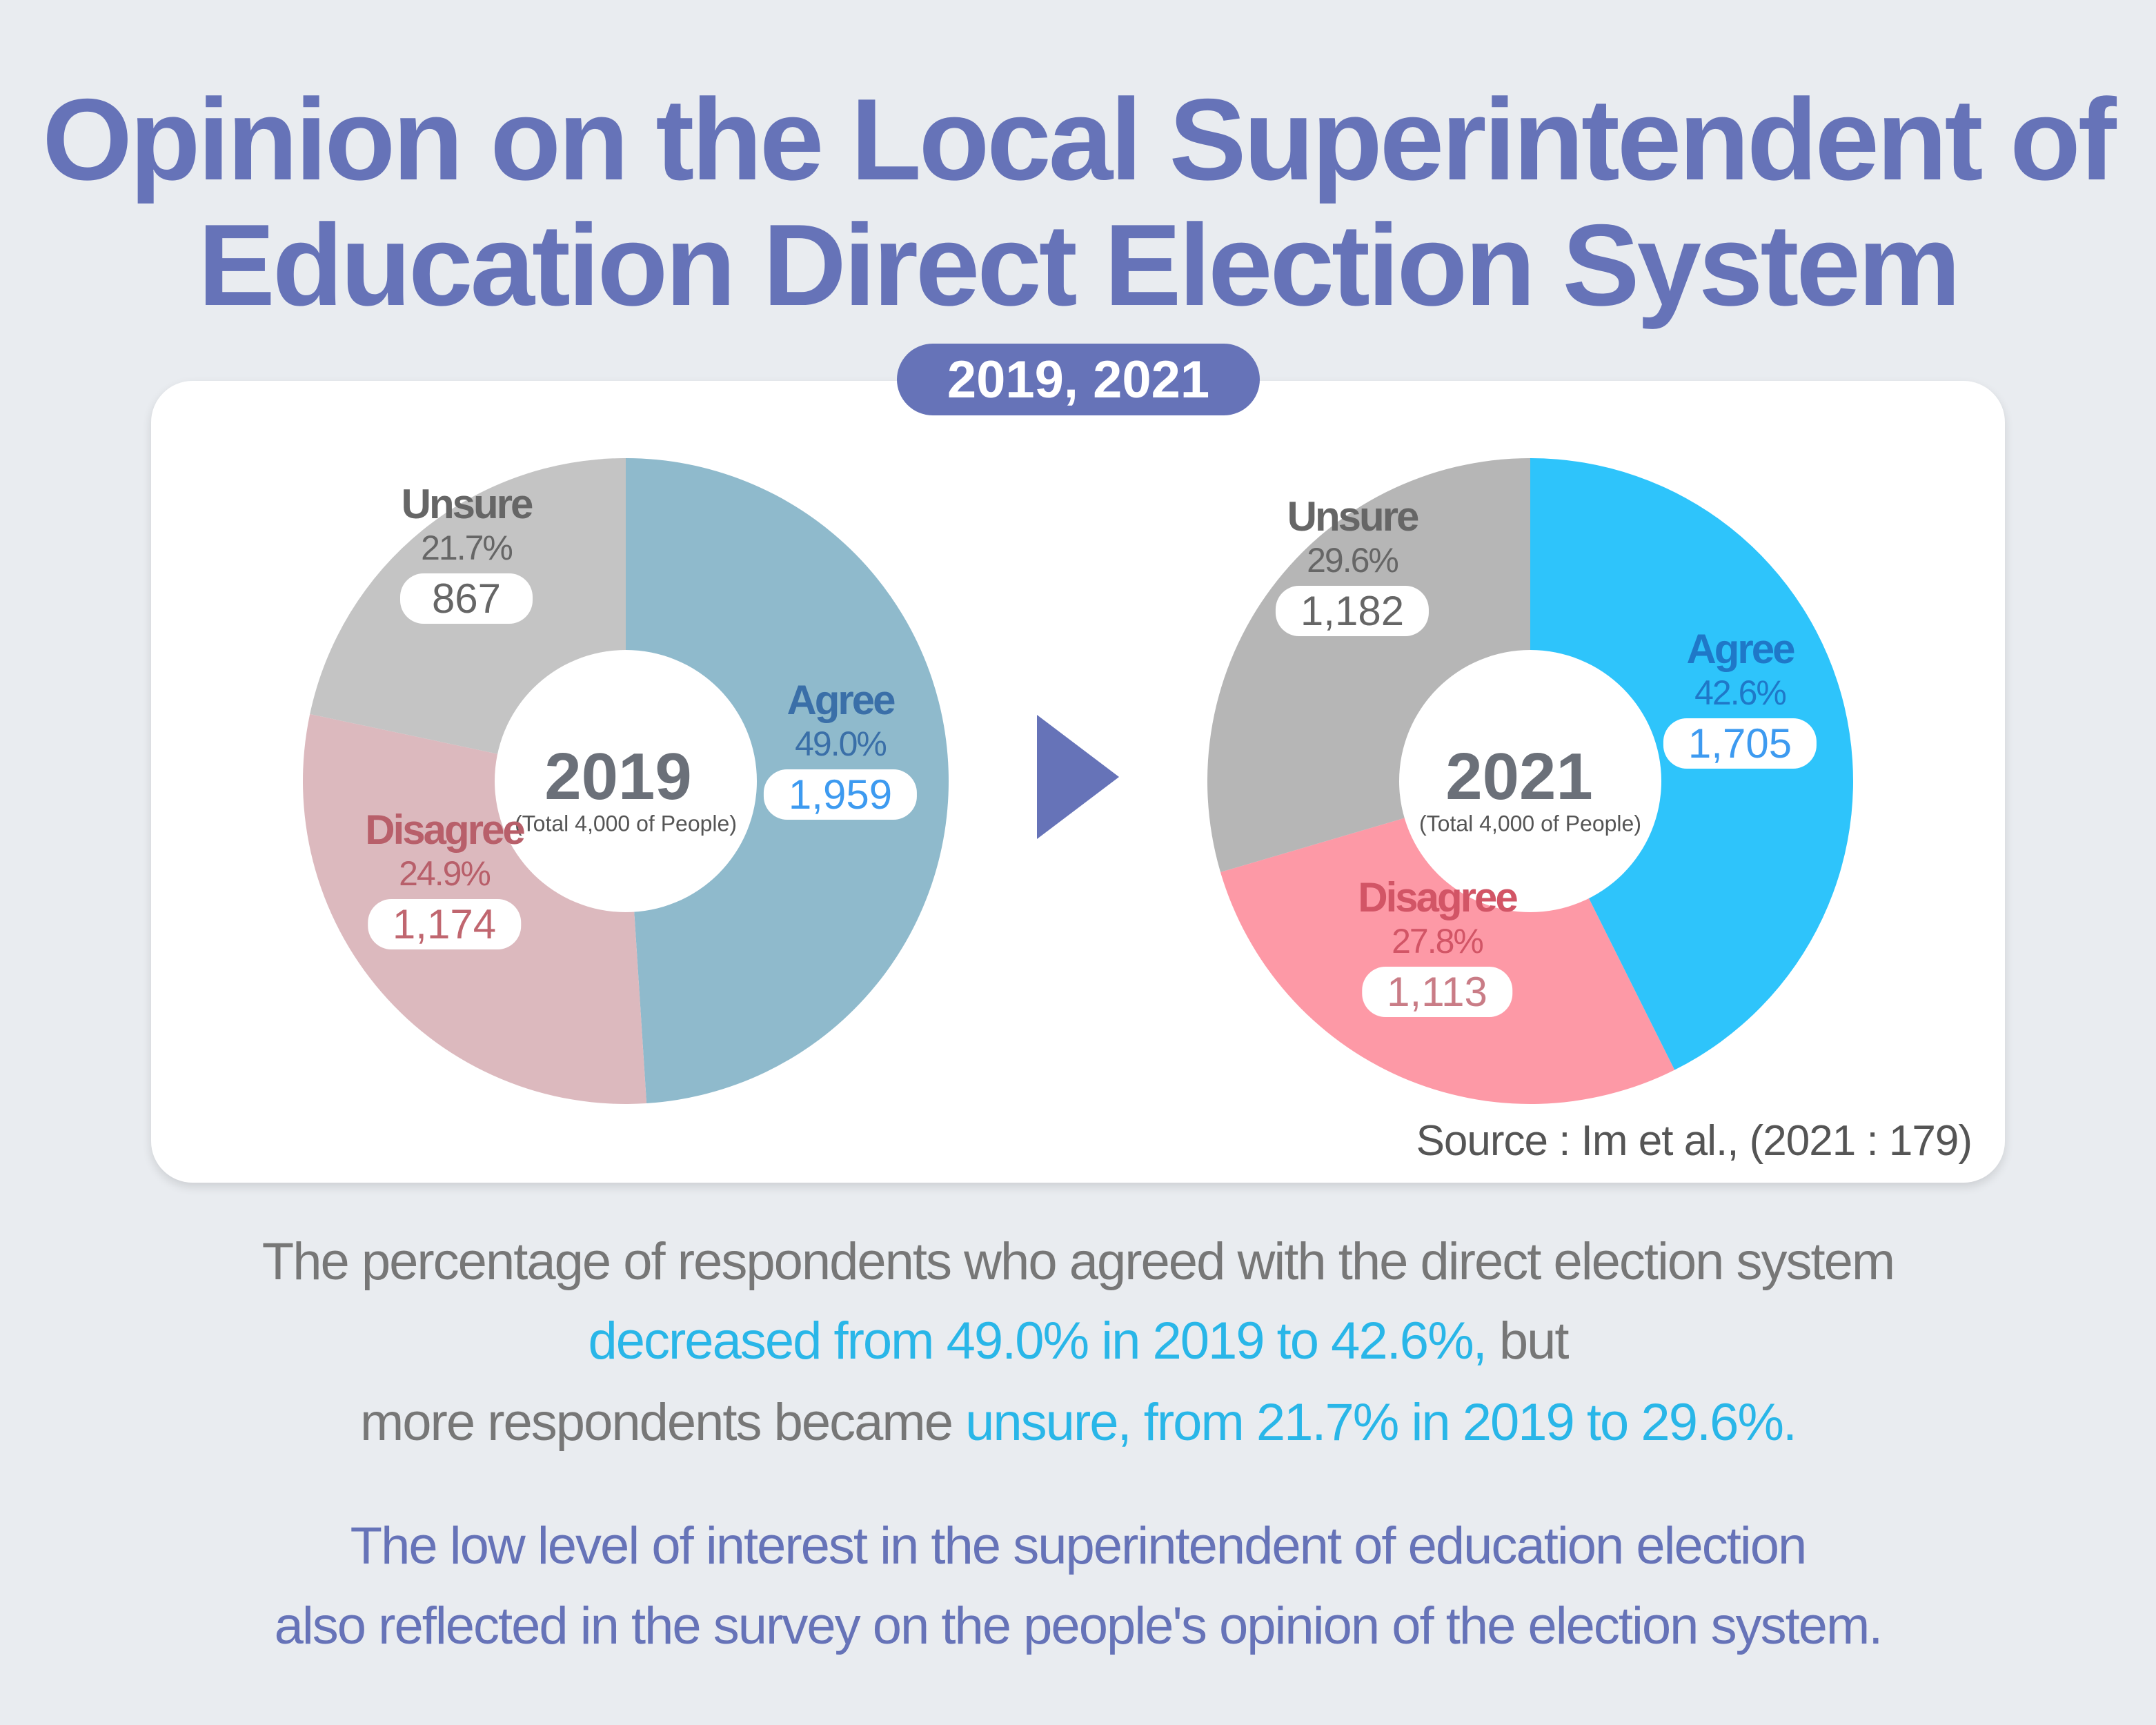 This screenshot has height=1725, width=2156. I want to click on percent-label: 24.9%, so click(445, 873).